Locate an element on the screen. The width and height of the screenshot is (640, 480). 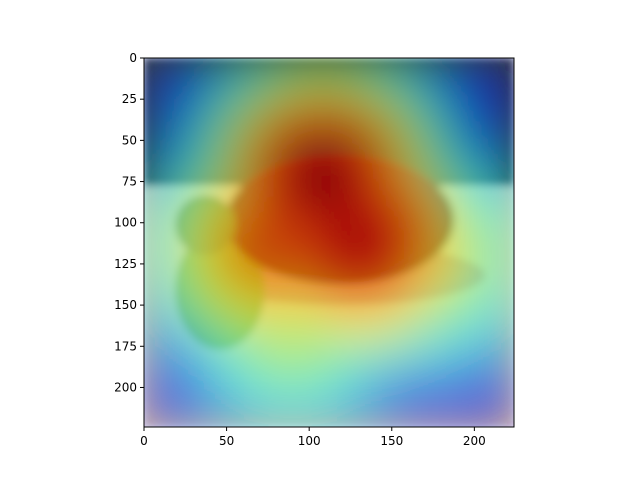
y-tick-label: 125 is located at coordinates (125, 264).